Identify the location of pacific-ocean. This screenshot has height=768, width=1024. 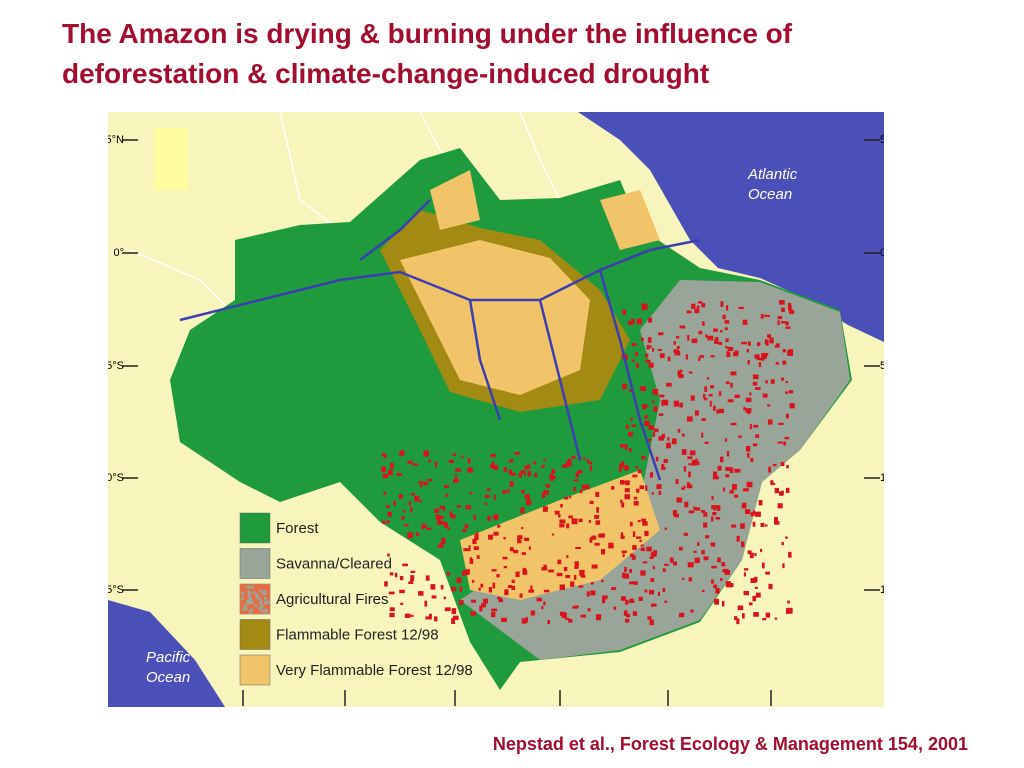
(166, 653).